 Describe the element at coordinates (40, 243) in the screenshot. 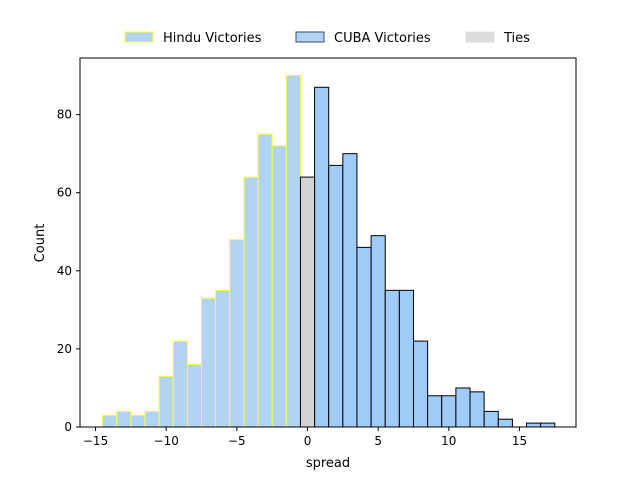

I see `y-axis-label: Count` at that location.